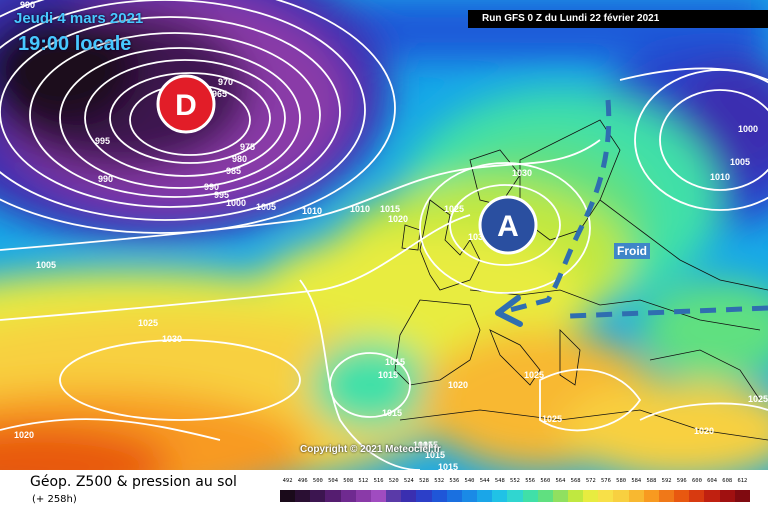  What do you see at coordinates (484, 481) in the screenshot?
I see `scale-tick-label: 544` at bounding box center [484, 481].